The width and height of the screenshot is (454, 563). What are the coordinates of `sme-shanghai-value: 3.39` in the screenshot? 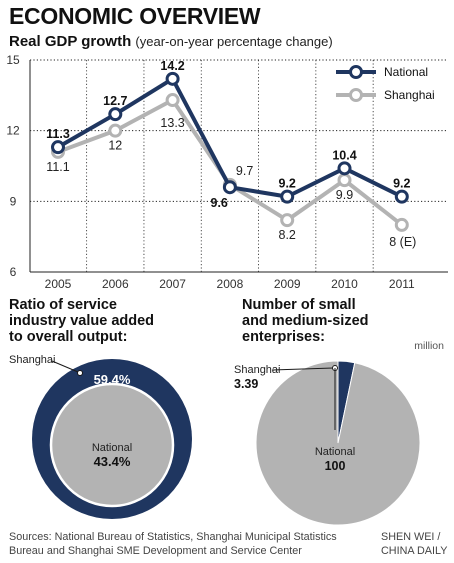 It's located at (246, 384).